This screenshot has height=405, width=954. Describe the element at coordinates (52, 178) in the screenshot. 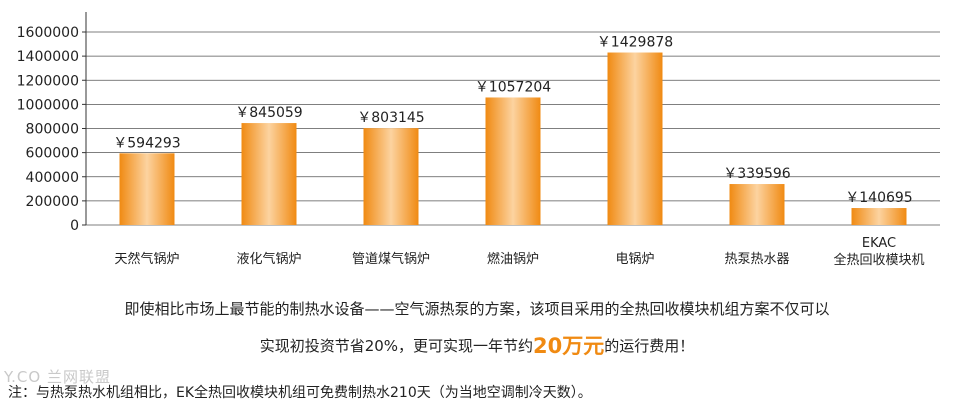

I see `y-tick-label: 400000` at that location.